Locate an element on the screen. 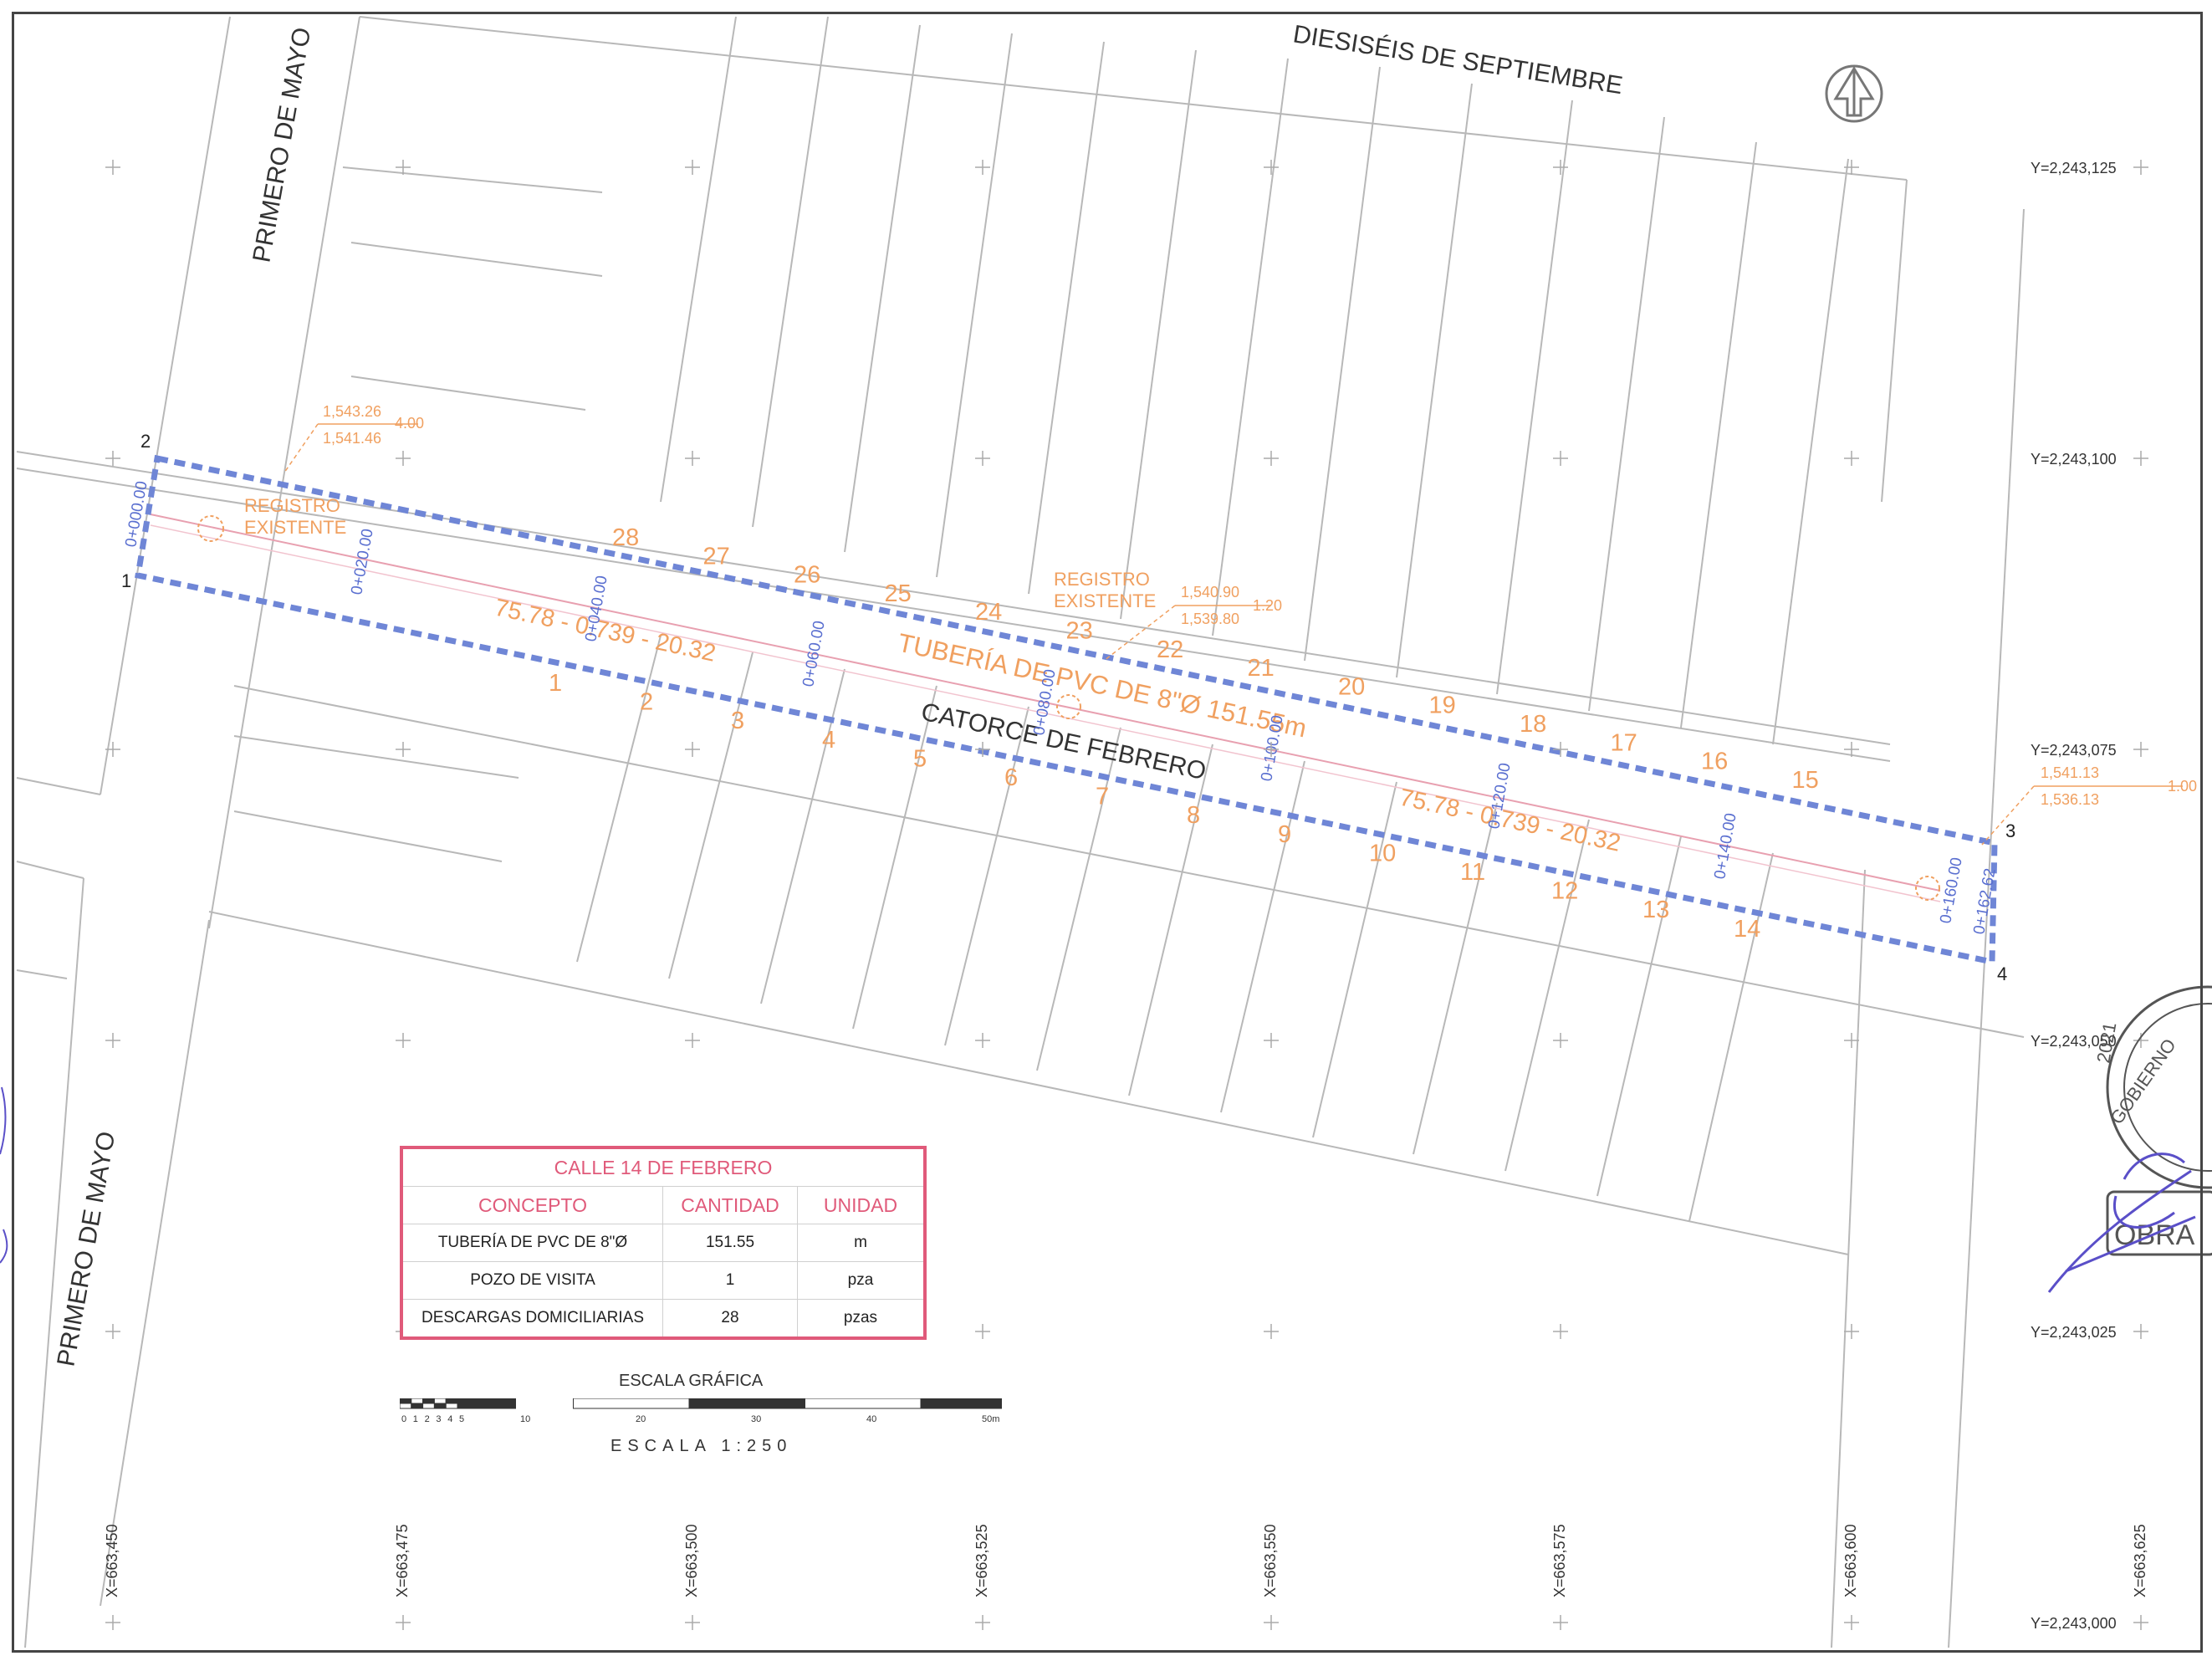 Image resolution: width=2212 pixels, height=1661 pixels. scale-tick-label: 2 is located at coordinates (428, 1419).